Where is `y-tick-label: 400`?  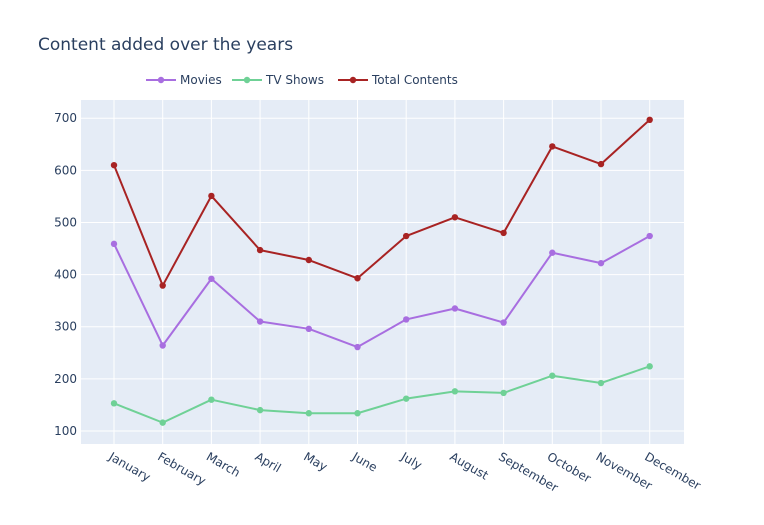 y-tick-label: 400 is located at coordinates (65, 275).